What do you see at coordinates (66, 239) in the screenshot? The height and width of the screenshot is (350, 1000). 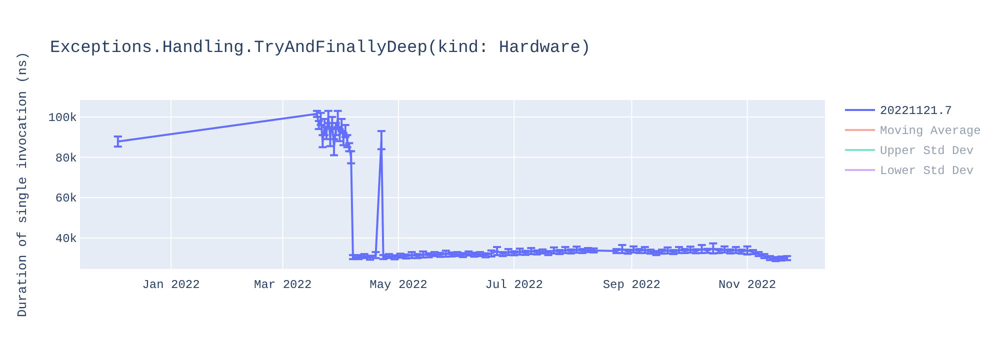 I see `y-tick-label: 40k` at bounding box center [66, 239].